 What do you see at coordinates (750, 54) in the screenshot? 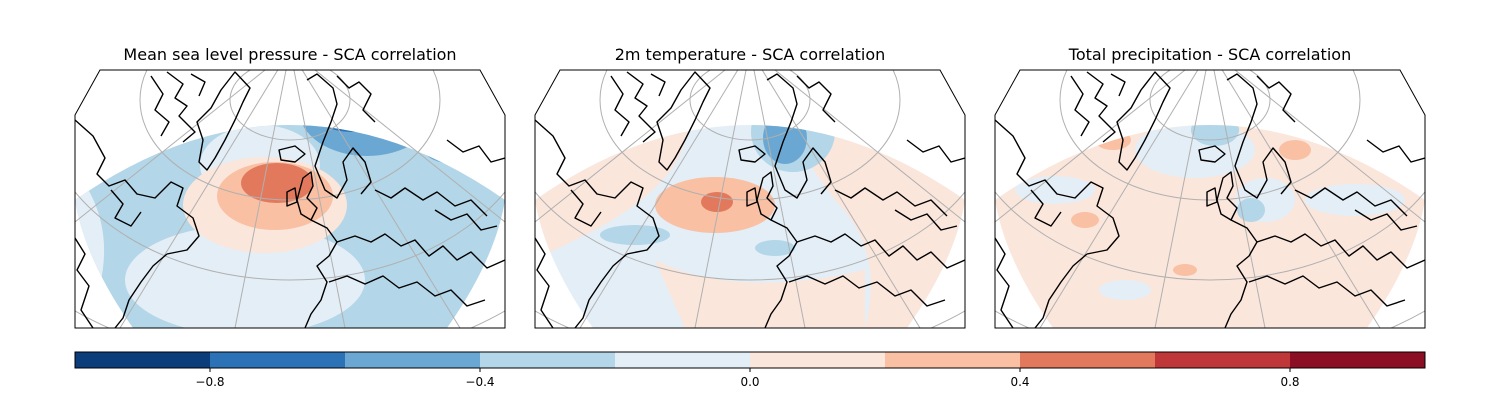
I see `panel-title-t2m: 2m temperature - SCA correlation` at bounding box center [750, 54].